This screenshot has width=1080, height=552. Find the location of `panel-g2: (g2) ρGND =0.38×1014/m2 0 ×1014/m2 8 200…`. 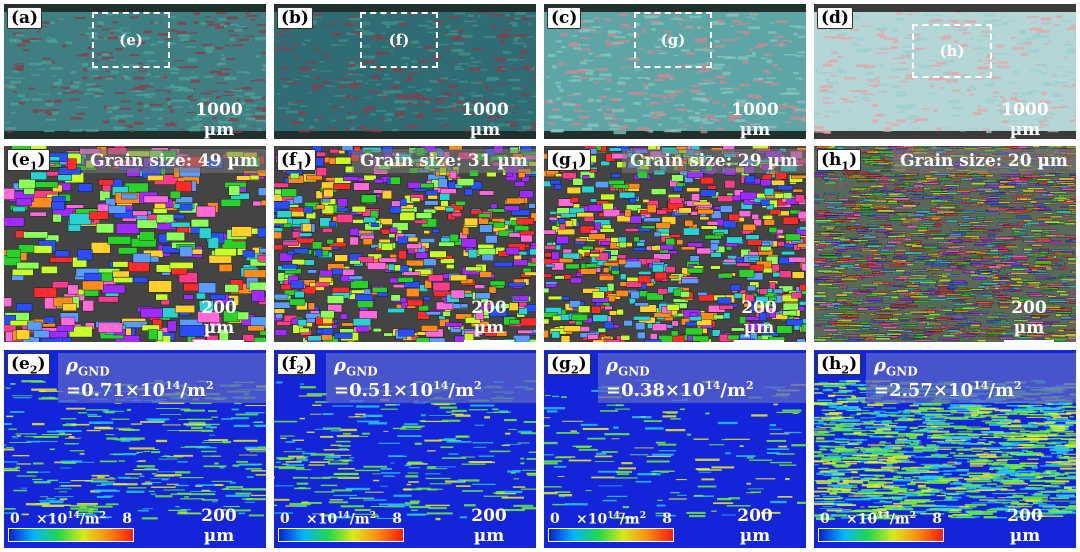

panel-g2: (g2) ρGND =0.38×1014/m2 0 ×1014/m2 8 200… is located at coordinates (675, 449).